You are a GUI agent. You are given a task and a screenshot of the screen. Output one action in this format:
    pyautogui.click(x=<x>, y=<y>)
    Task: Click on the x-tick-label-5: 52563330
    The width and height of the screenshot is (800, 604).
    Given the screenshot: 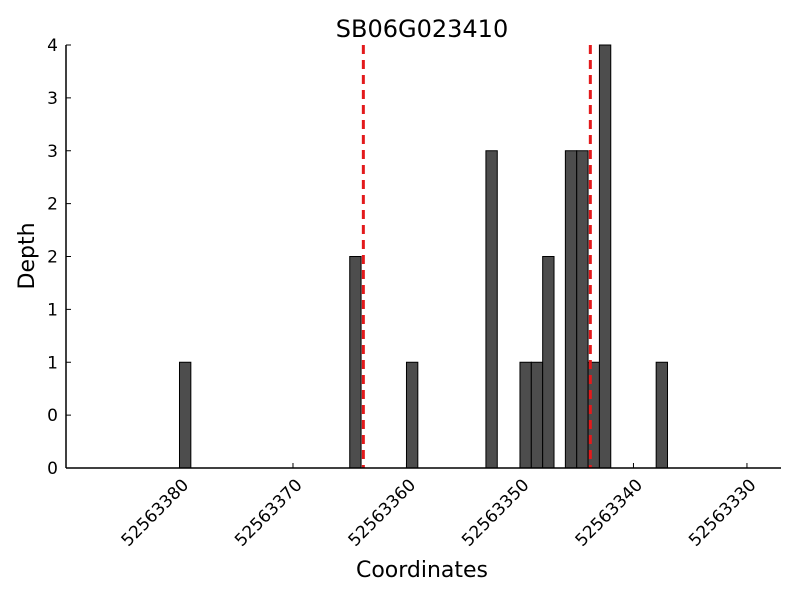 What is the action you would take?
    pyautogui.click(x=722, y=512)
    